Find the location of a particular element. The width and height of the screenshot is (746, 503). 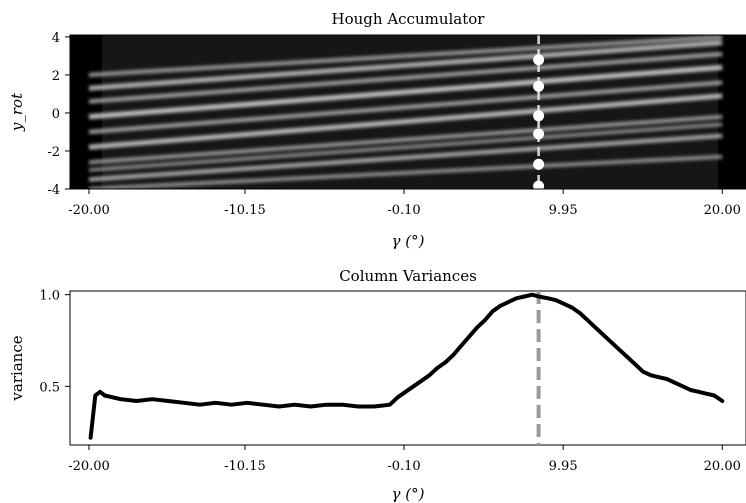

y-tick-label: -2 is located at coordinates (53, 152).